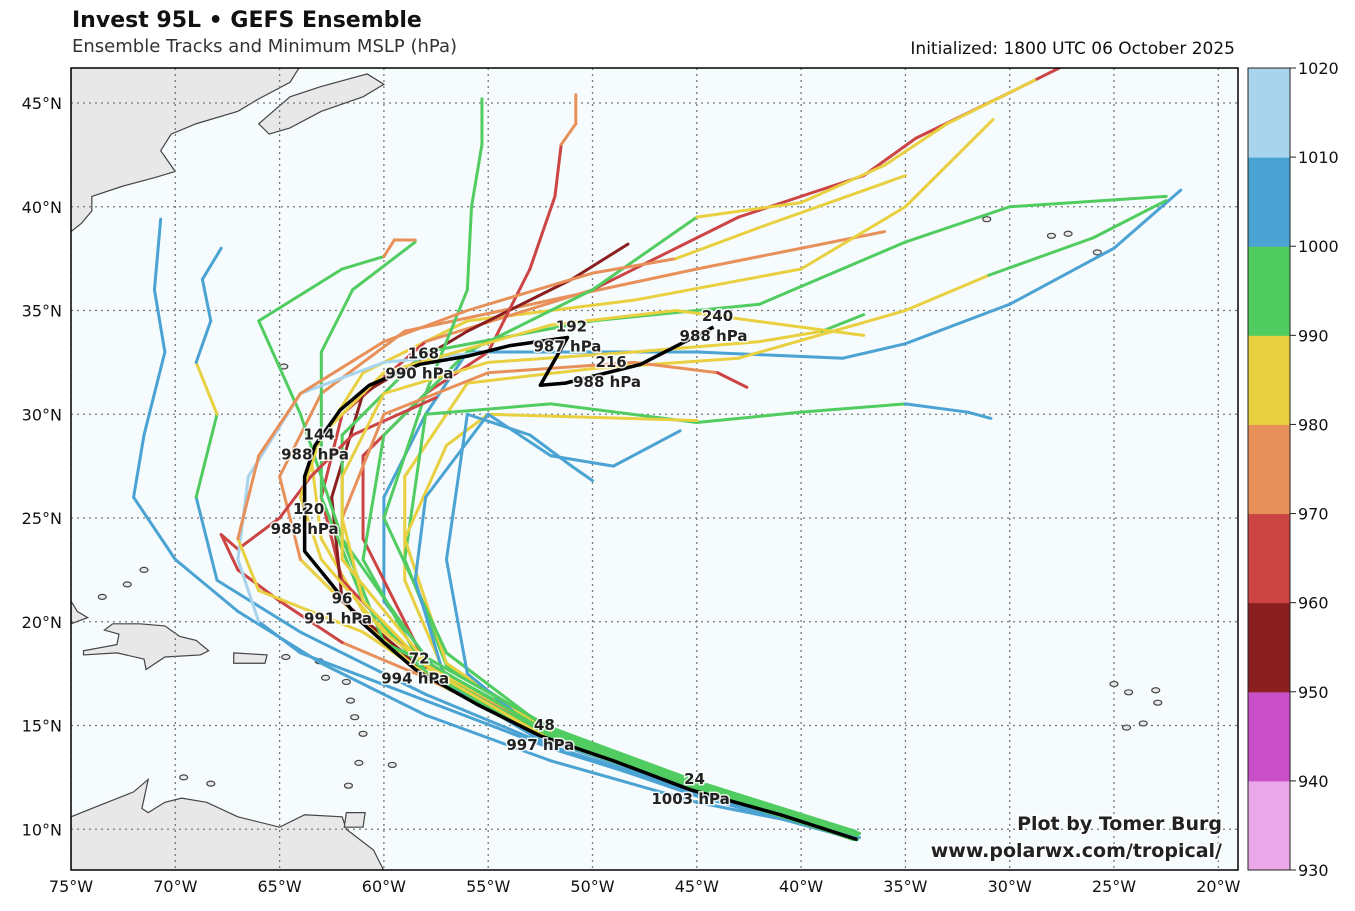  Describe the element at coordinates (318, 434) in the screenshot. I see `forecast-hour-label: 144` at that location.